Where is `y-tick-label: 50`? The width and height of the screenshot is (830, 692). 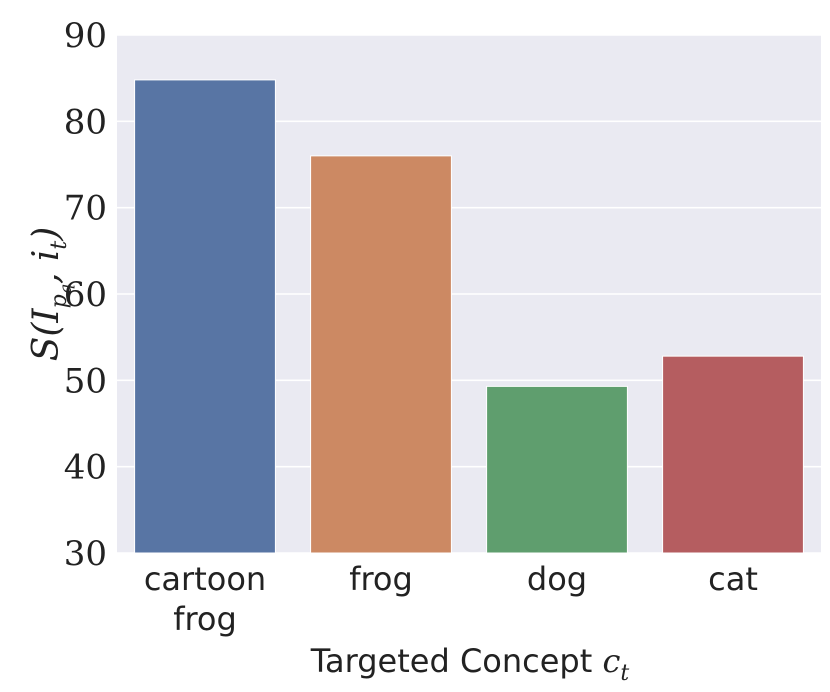 y-tick-label: 50 is located at coordinates (85, 381).